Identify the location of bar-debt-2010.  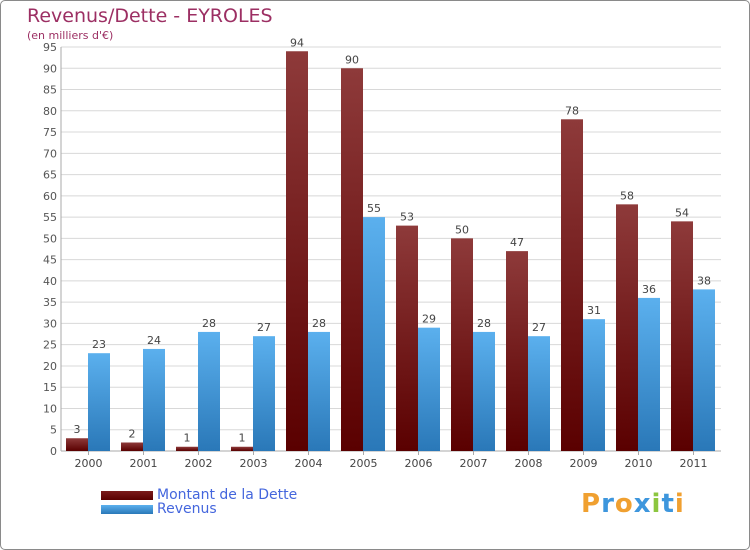
(627, 327).